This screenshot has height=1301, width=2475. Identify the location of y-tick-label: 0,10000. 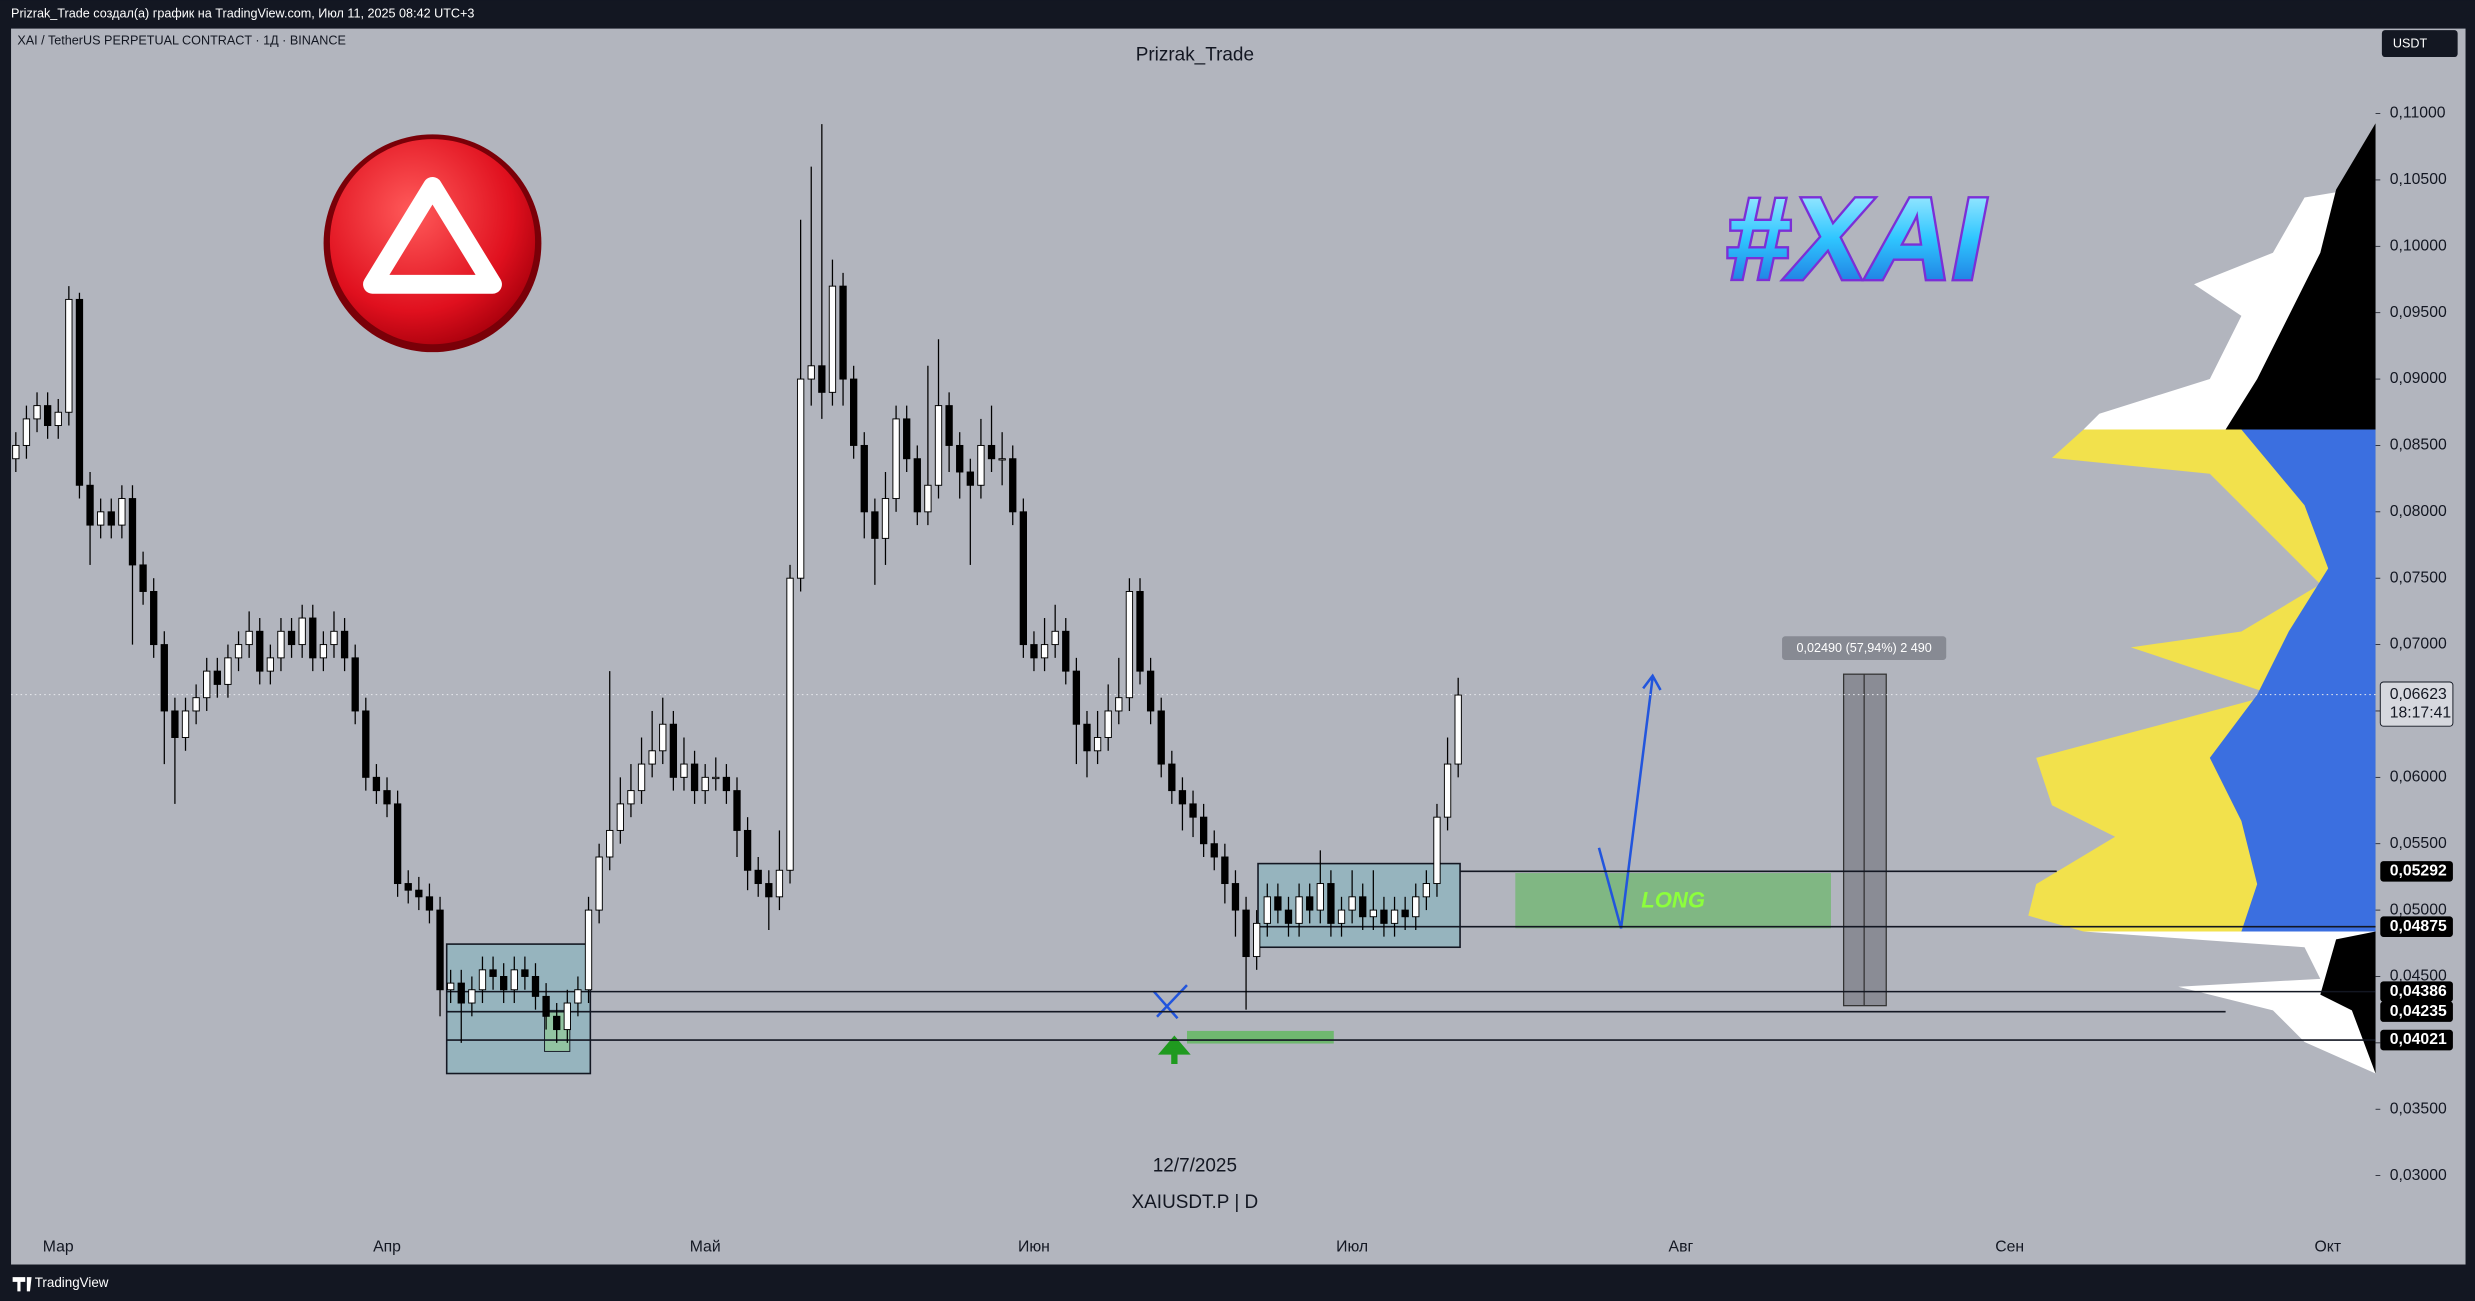
(2418, 245).